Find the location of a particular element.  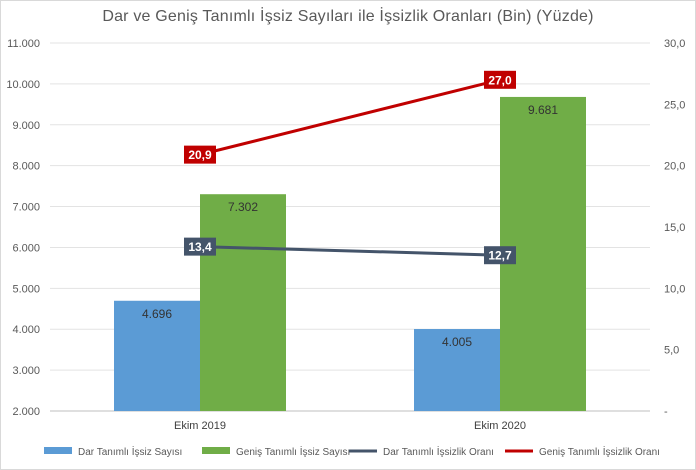

point-data-label: 20,9 is located at coordinates (200, 155).